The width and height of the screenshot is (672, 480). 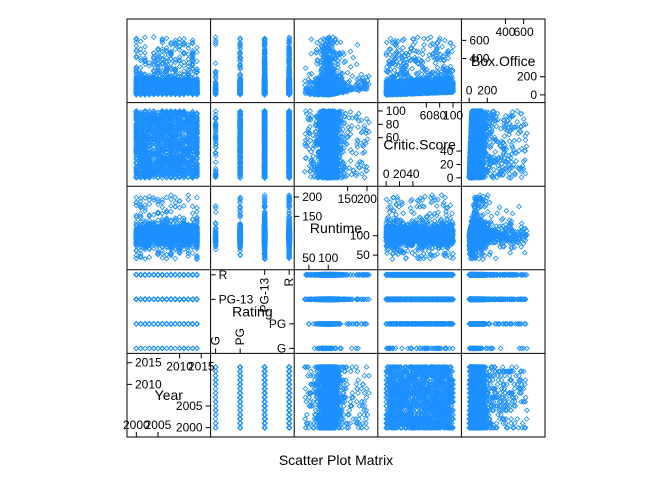 What do you see at coordinates (252, 66) in the screenshot?
I see `scatter-panel-box-office-vs-rating` at bounding box center [252, 66].